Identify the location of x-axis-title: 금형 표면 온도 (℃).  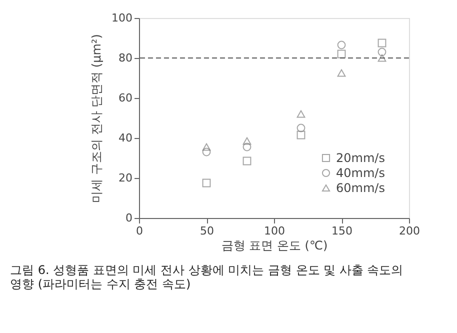
(274, 245).